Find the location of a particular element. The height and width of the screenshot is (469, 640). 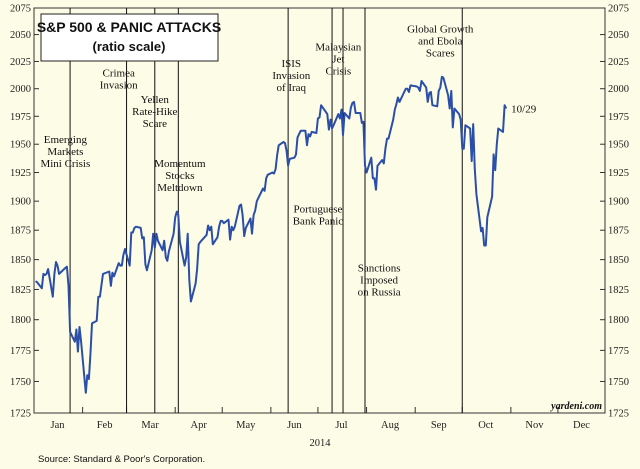

event-label-line: Emerging is located at coordinates (66, 140).